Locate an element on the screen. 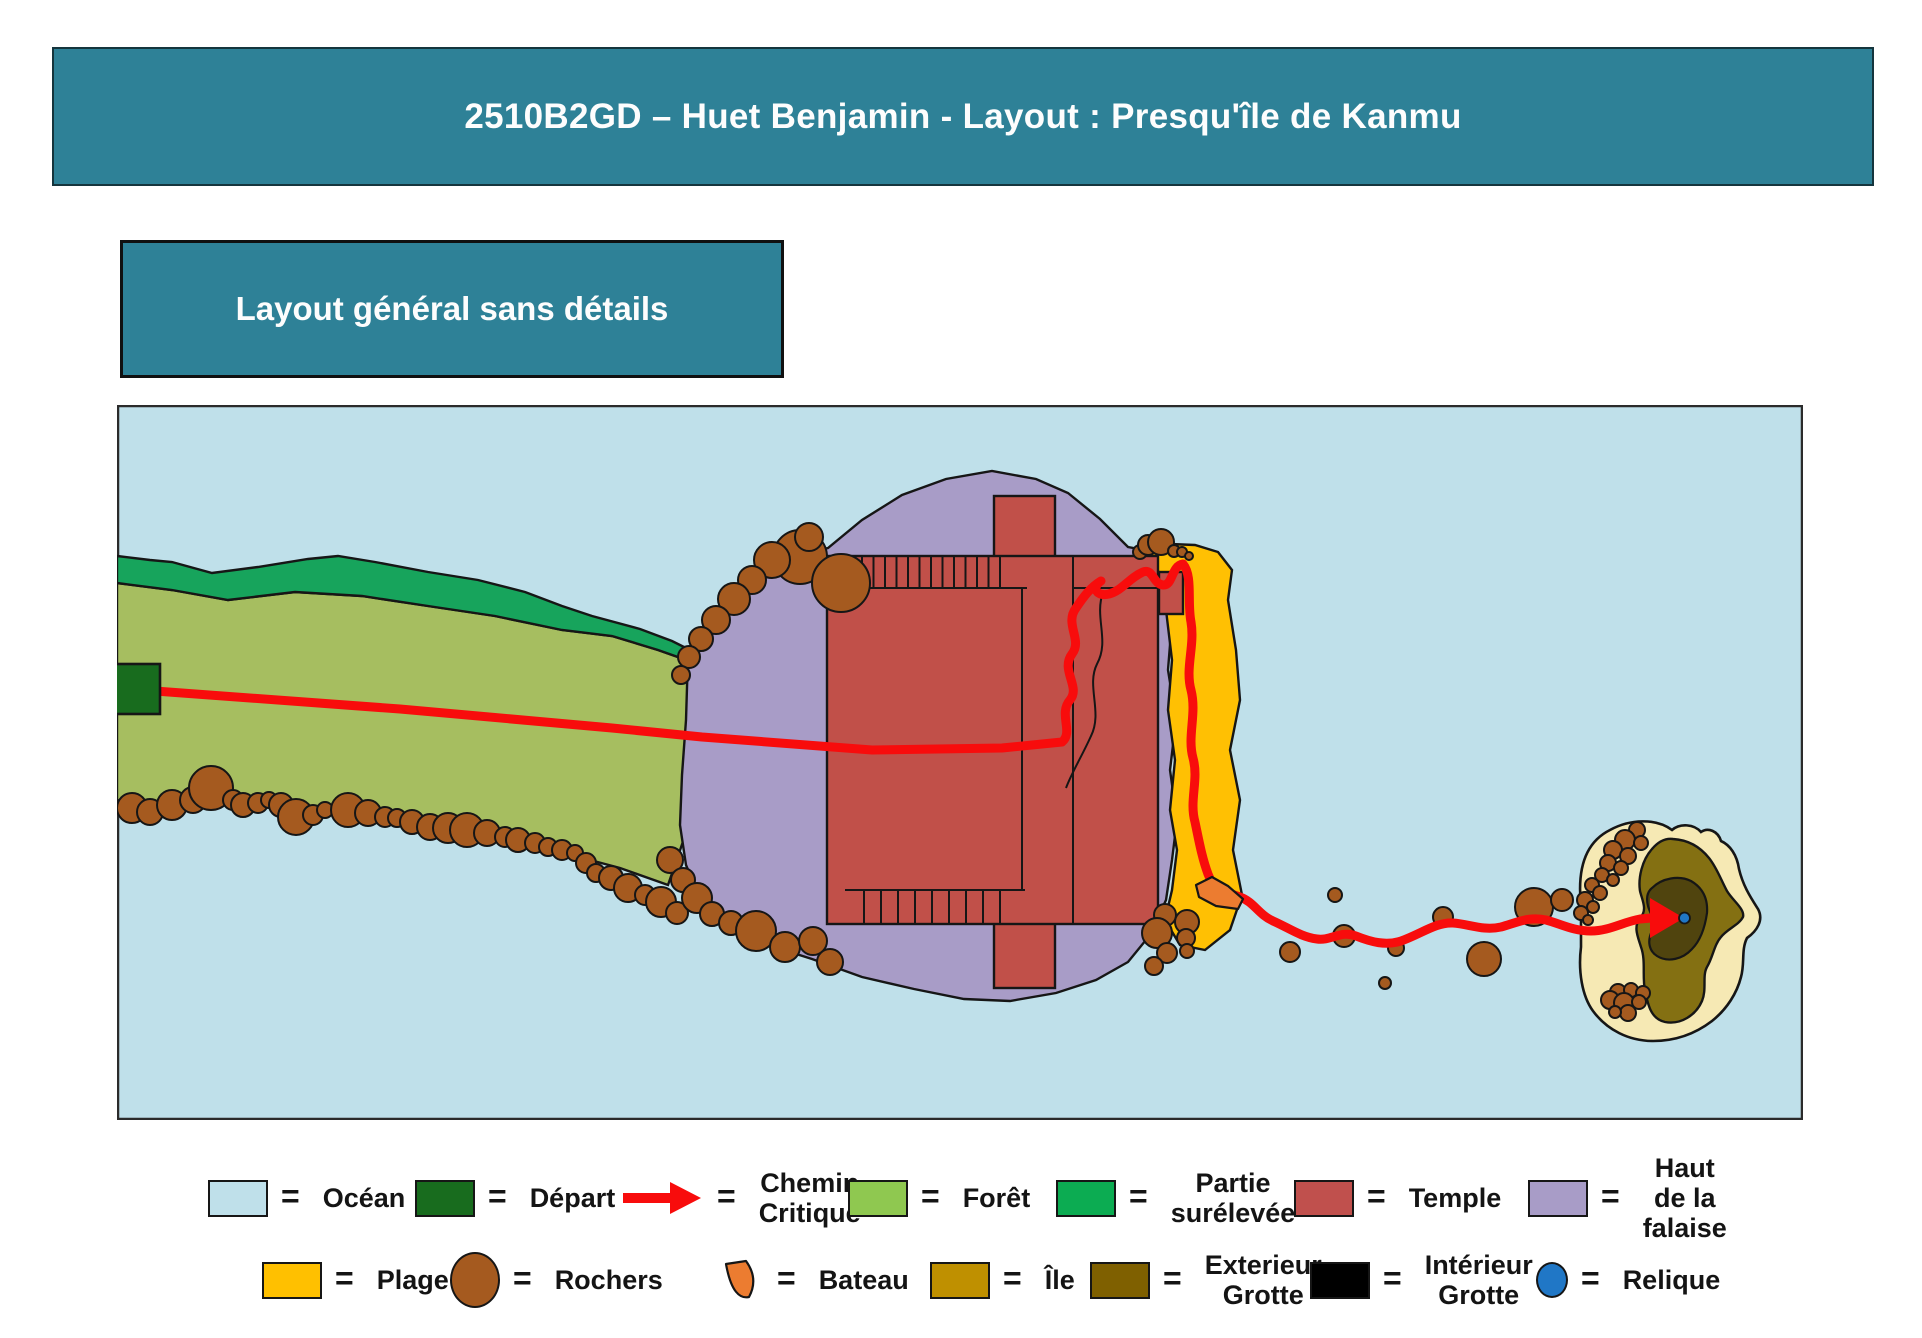 The image size is (1922, 1338). legend-label-chemin-critique: Chemin Critique is located at coordinates (809, 1197).